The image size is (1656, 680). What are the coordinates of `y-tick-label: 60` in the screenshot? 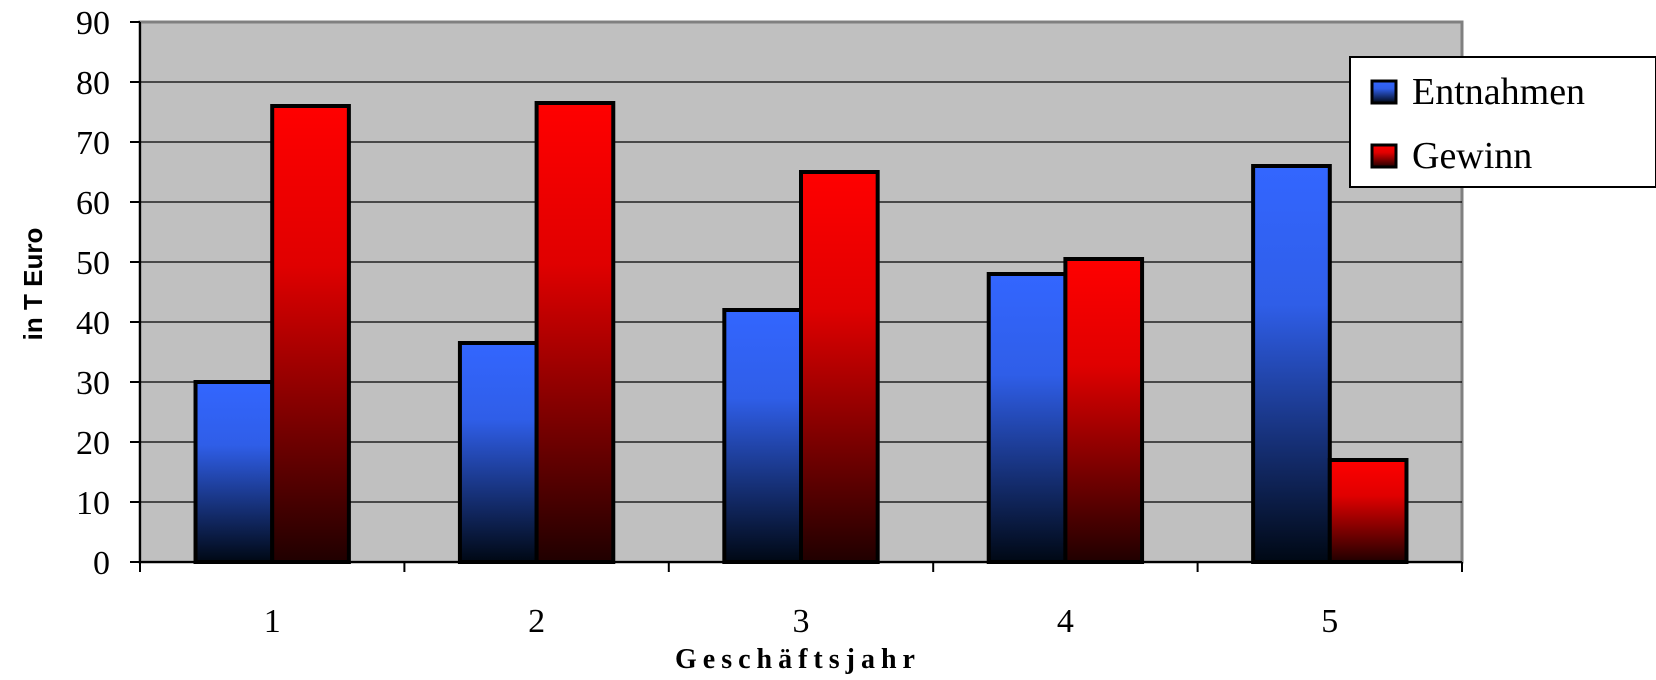 It's located at (93, 203).